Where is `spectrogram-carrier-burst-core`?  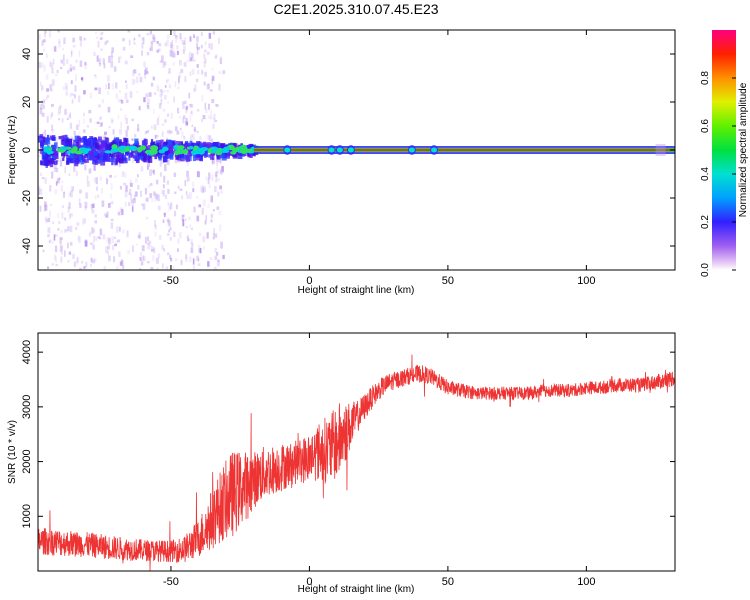
spectrogram-carrier-burst-core is located at coordinates (434, 150).